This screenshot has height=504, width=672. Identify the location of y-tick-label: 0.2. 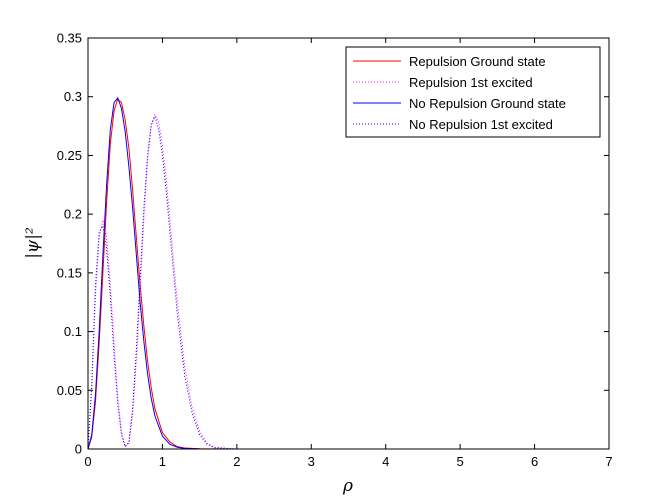
(73, 214).